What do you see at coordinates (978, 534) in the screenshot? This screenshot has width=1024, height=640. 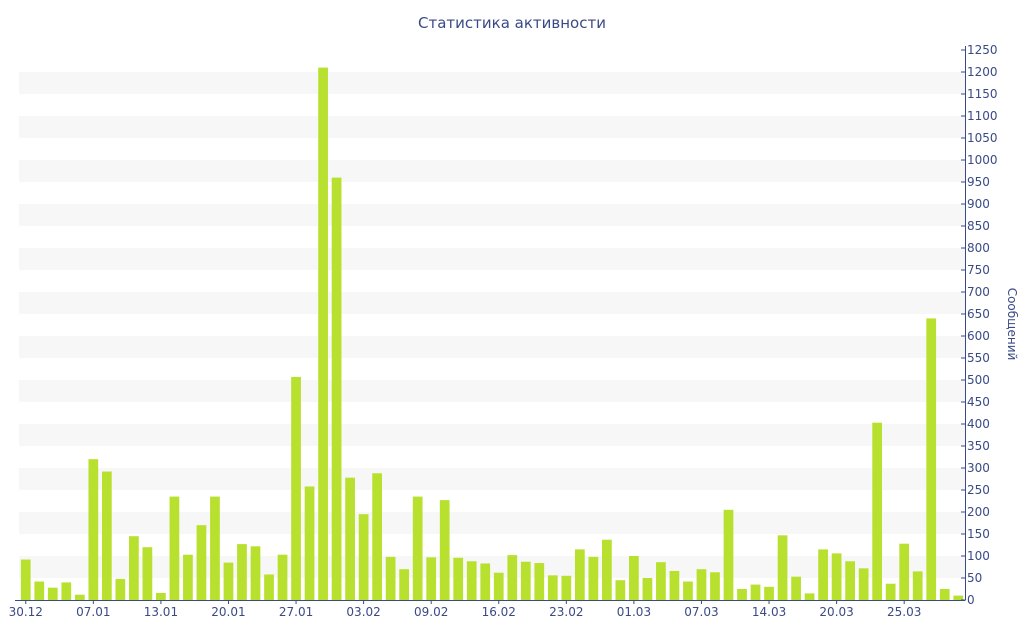 I see `y-tick-label: 150` at bounding box center [978, 534].